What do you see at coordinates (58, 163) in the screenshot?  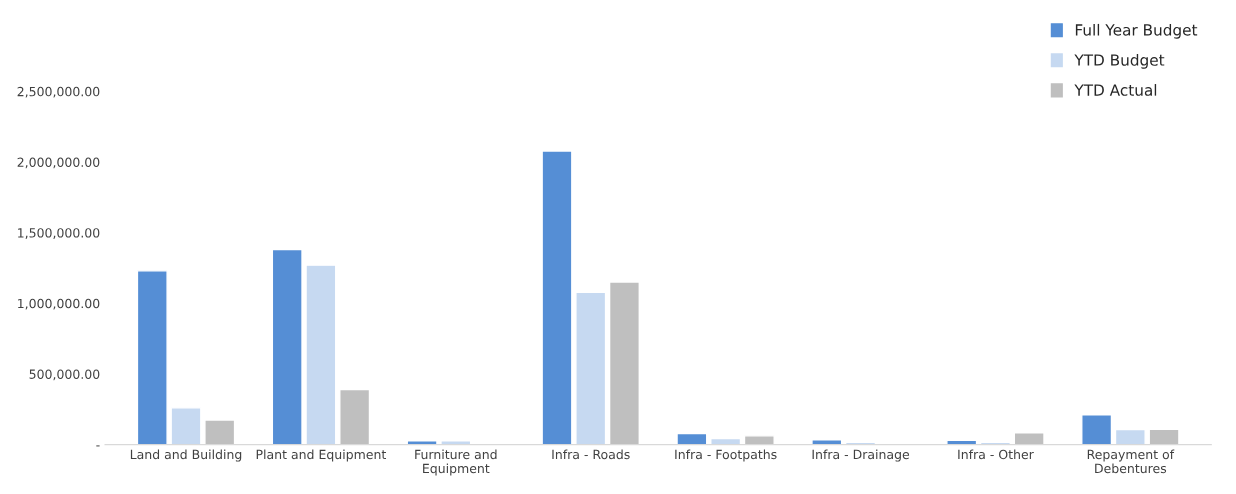 I see `y-tick-label: 2,000,000.00` at bounding box center [58, 163].